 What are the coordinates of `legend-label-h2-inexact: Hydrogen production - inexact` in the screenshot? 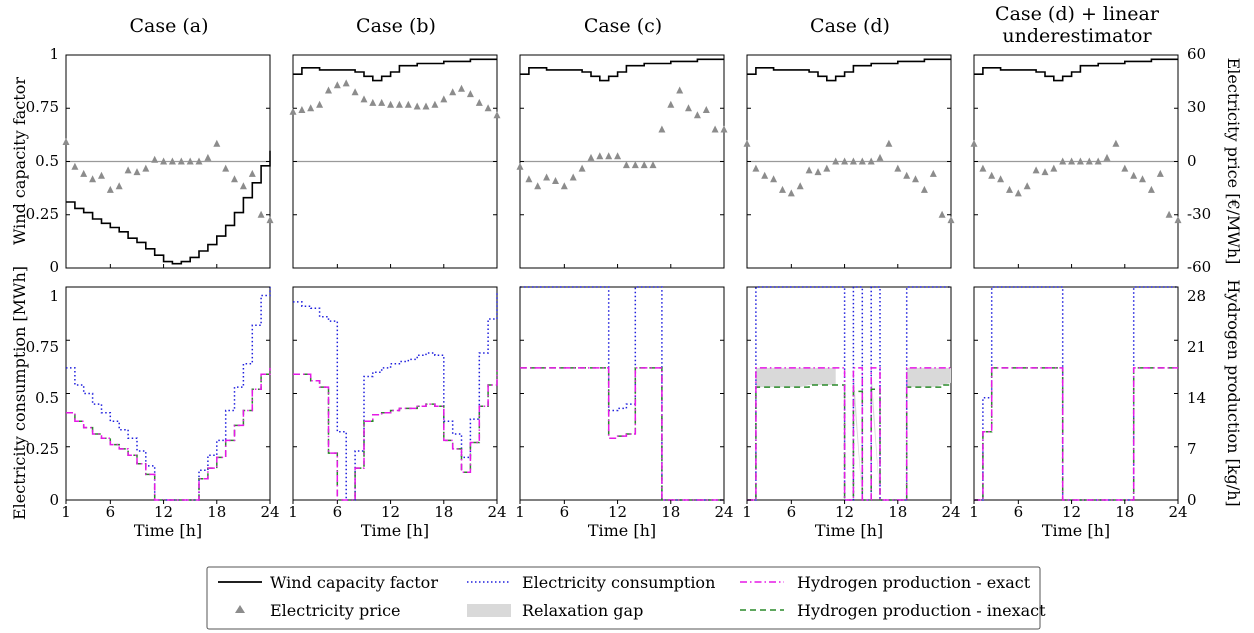 It's located at (921, 610).